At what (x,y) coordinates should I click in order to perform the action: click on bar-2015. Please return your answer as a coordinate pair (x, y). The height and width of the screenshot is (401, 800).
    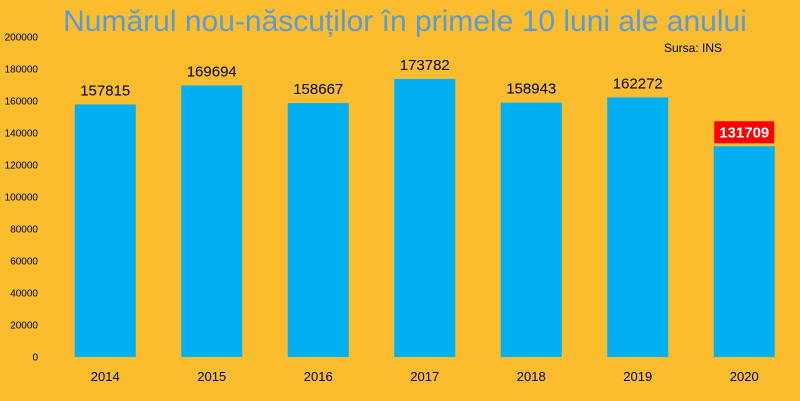
    Looking at the image, I should click on (212, 221).